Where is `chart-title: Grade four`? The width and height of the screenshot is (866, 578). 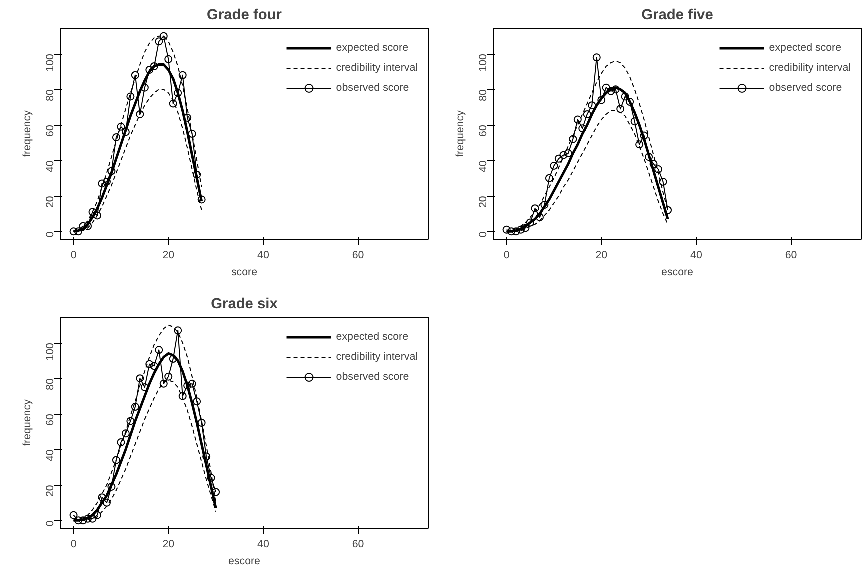 chart-title: Grade four is located at coordinates (244, 16).